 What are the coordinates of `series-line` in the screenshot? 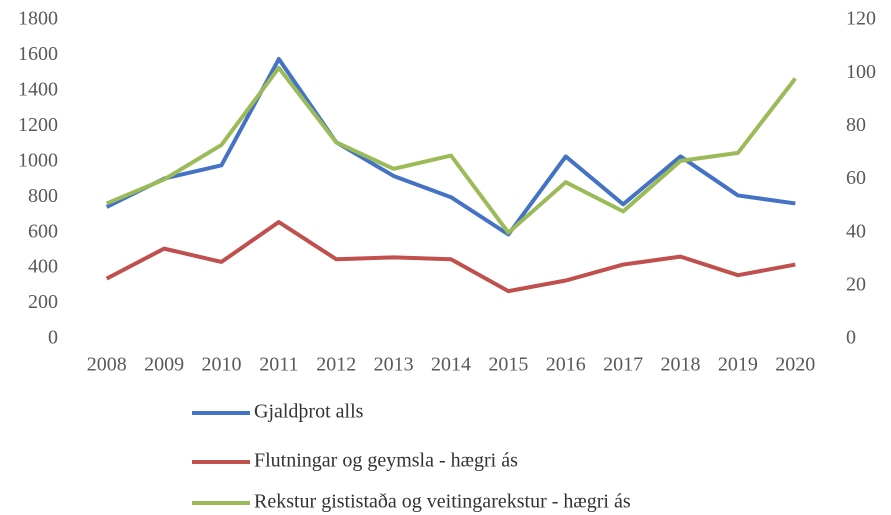 It's located at (450, 257).